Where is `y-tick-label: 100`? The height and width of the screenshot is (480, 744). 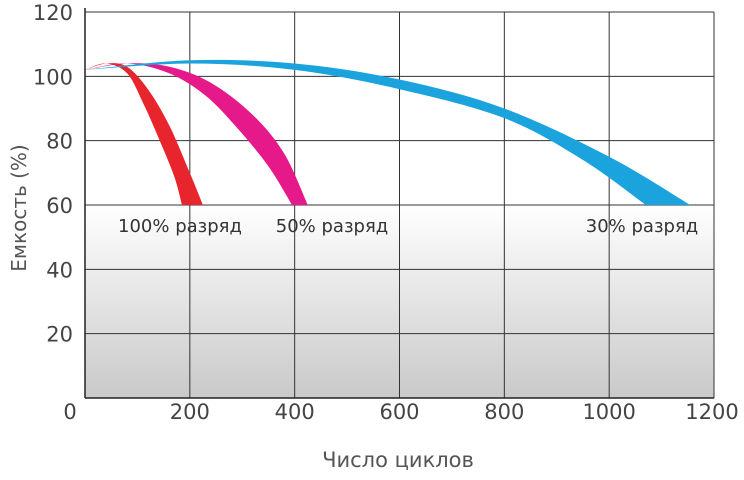 y-tick-label: 100 is located at coordinates (53, 77).